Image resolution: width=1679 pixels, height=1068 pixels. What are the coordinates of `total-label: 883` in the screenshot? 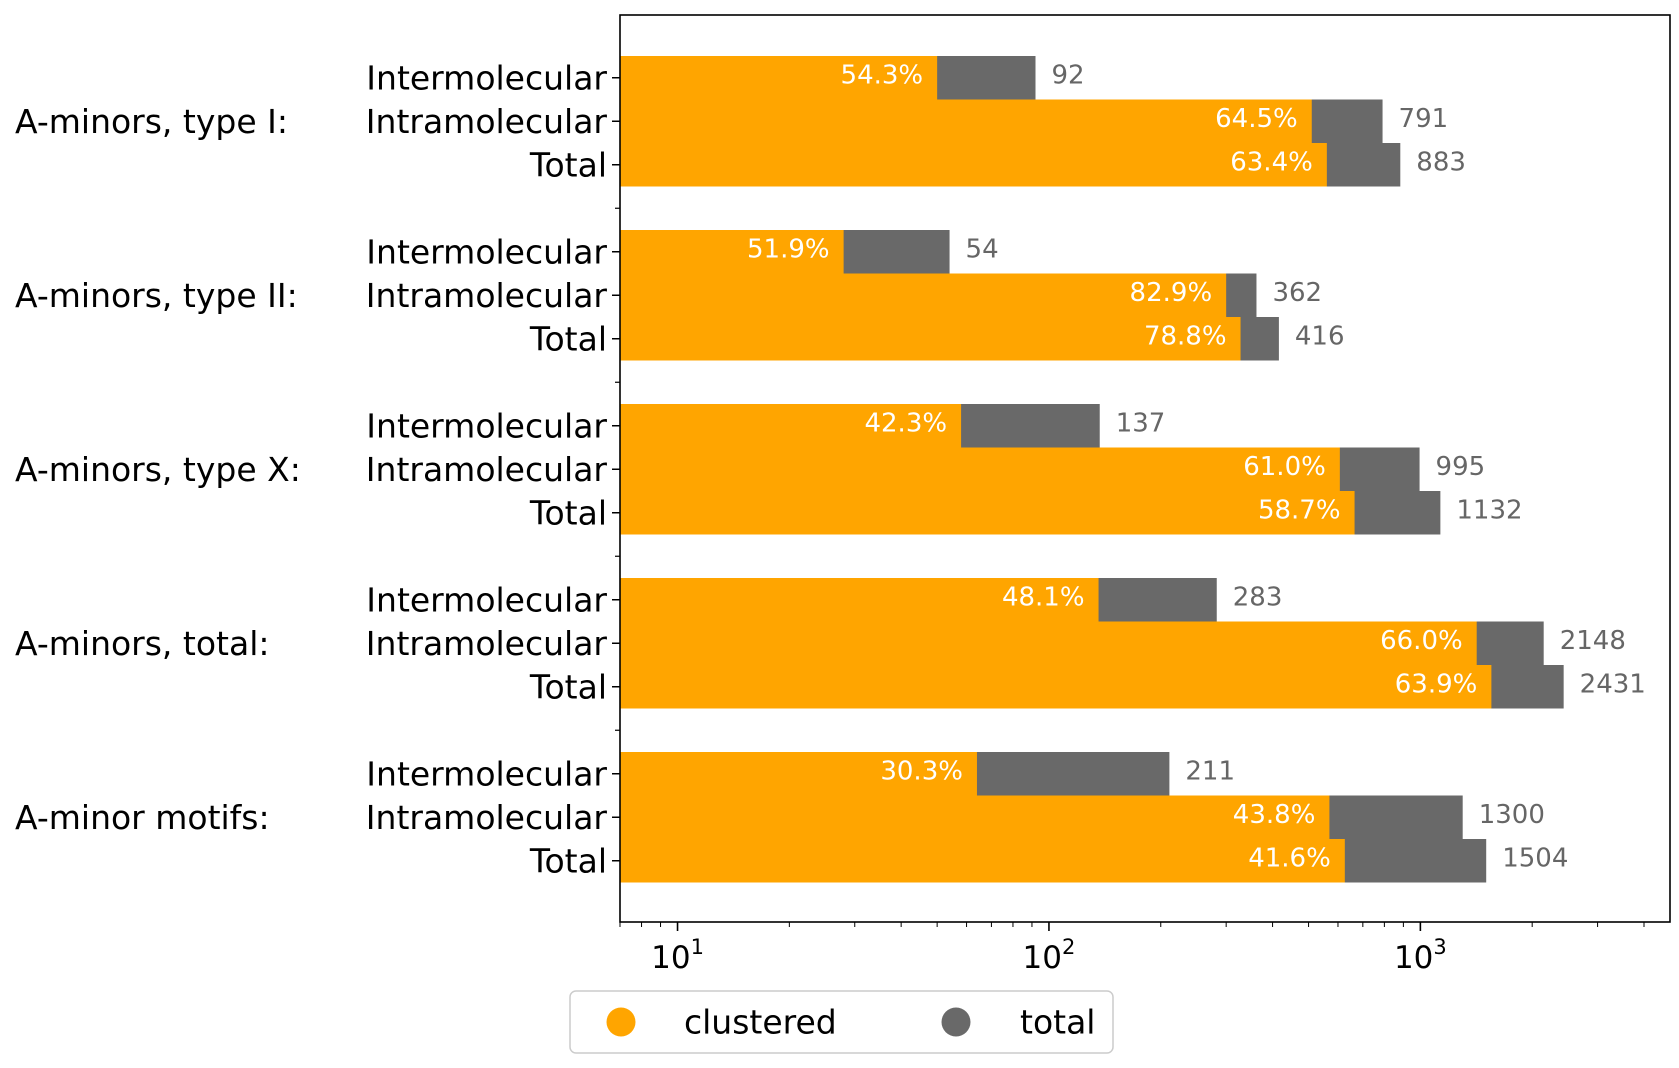 It's located at (1441, 162).